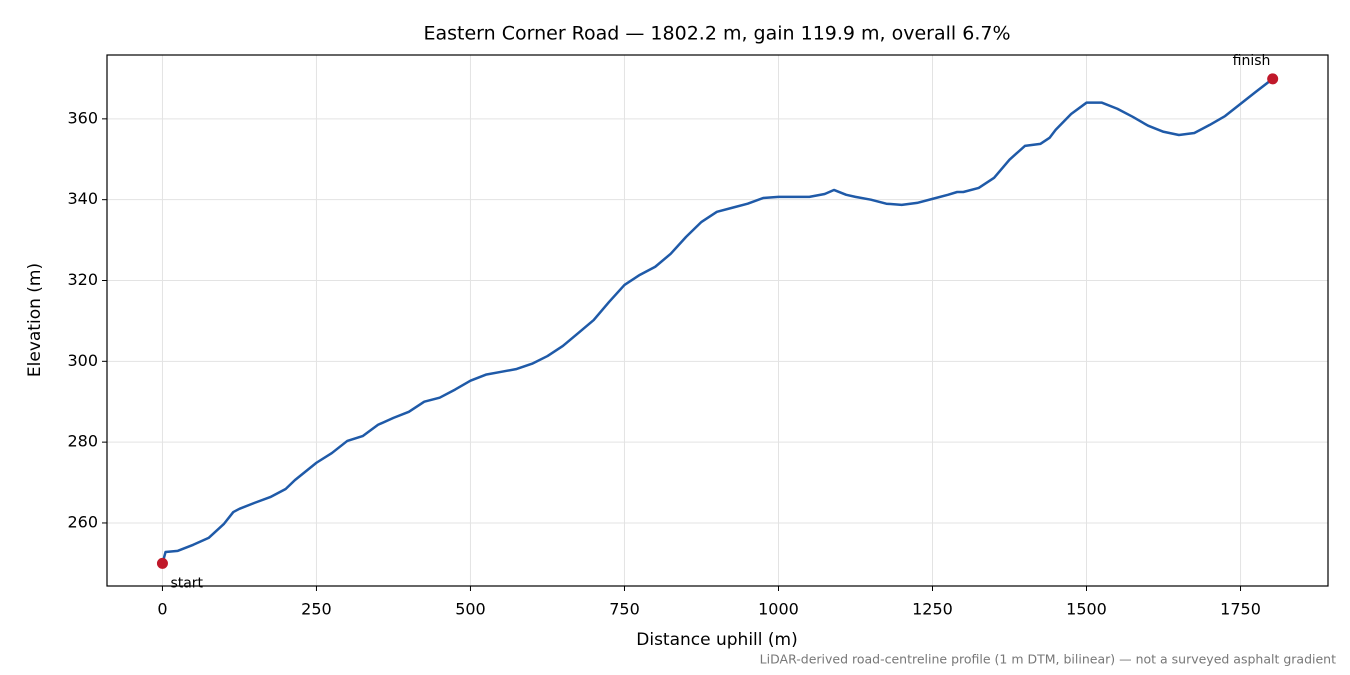 This screenshot has height=675, width=1350. What do you see at coordinates (82, 360) in the screenshot?
I see `y-tick-label: 300` at bounding box center [82, 360].